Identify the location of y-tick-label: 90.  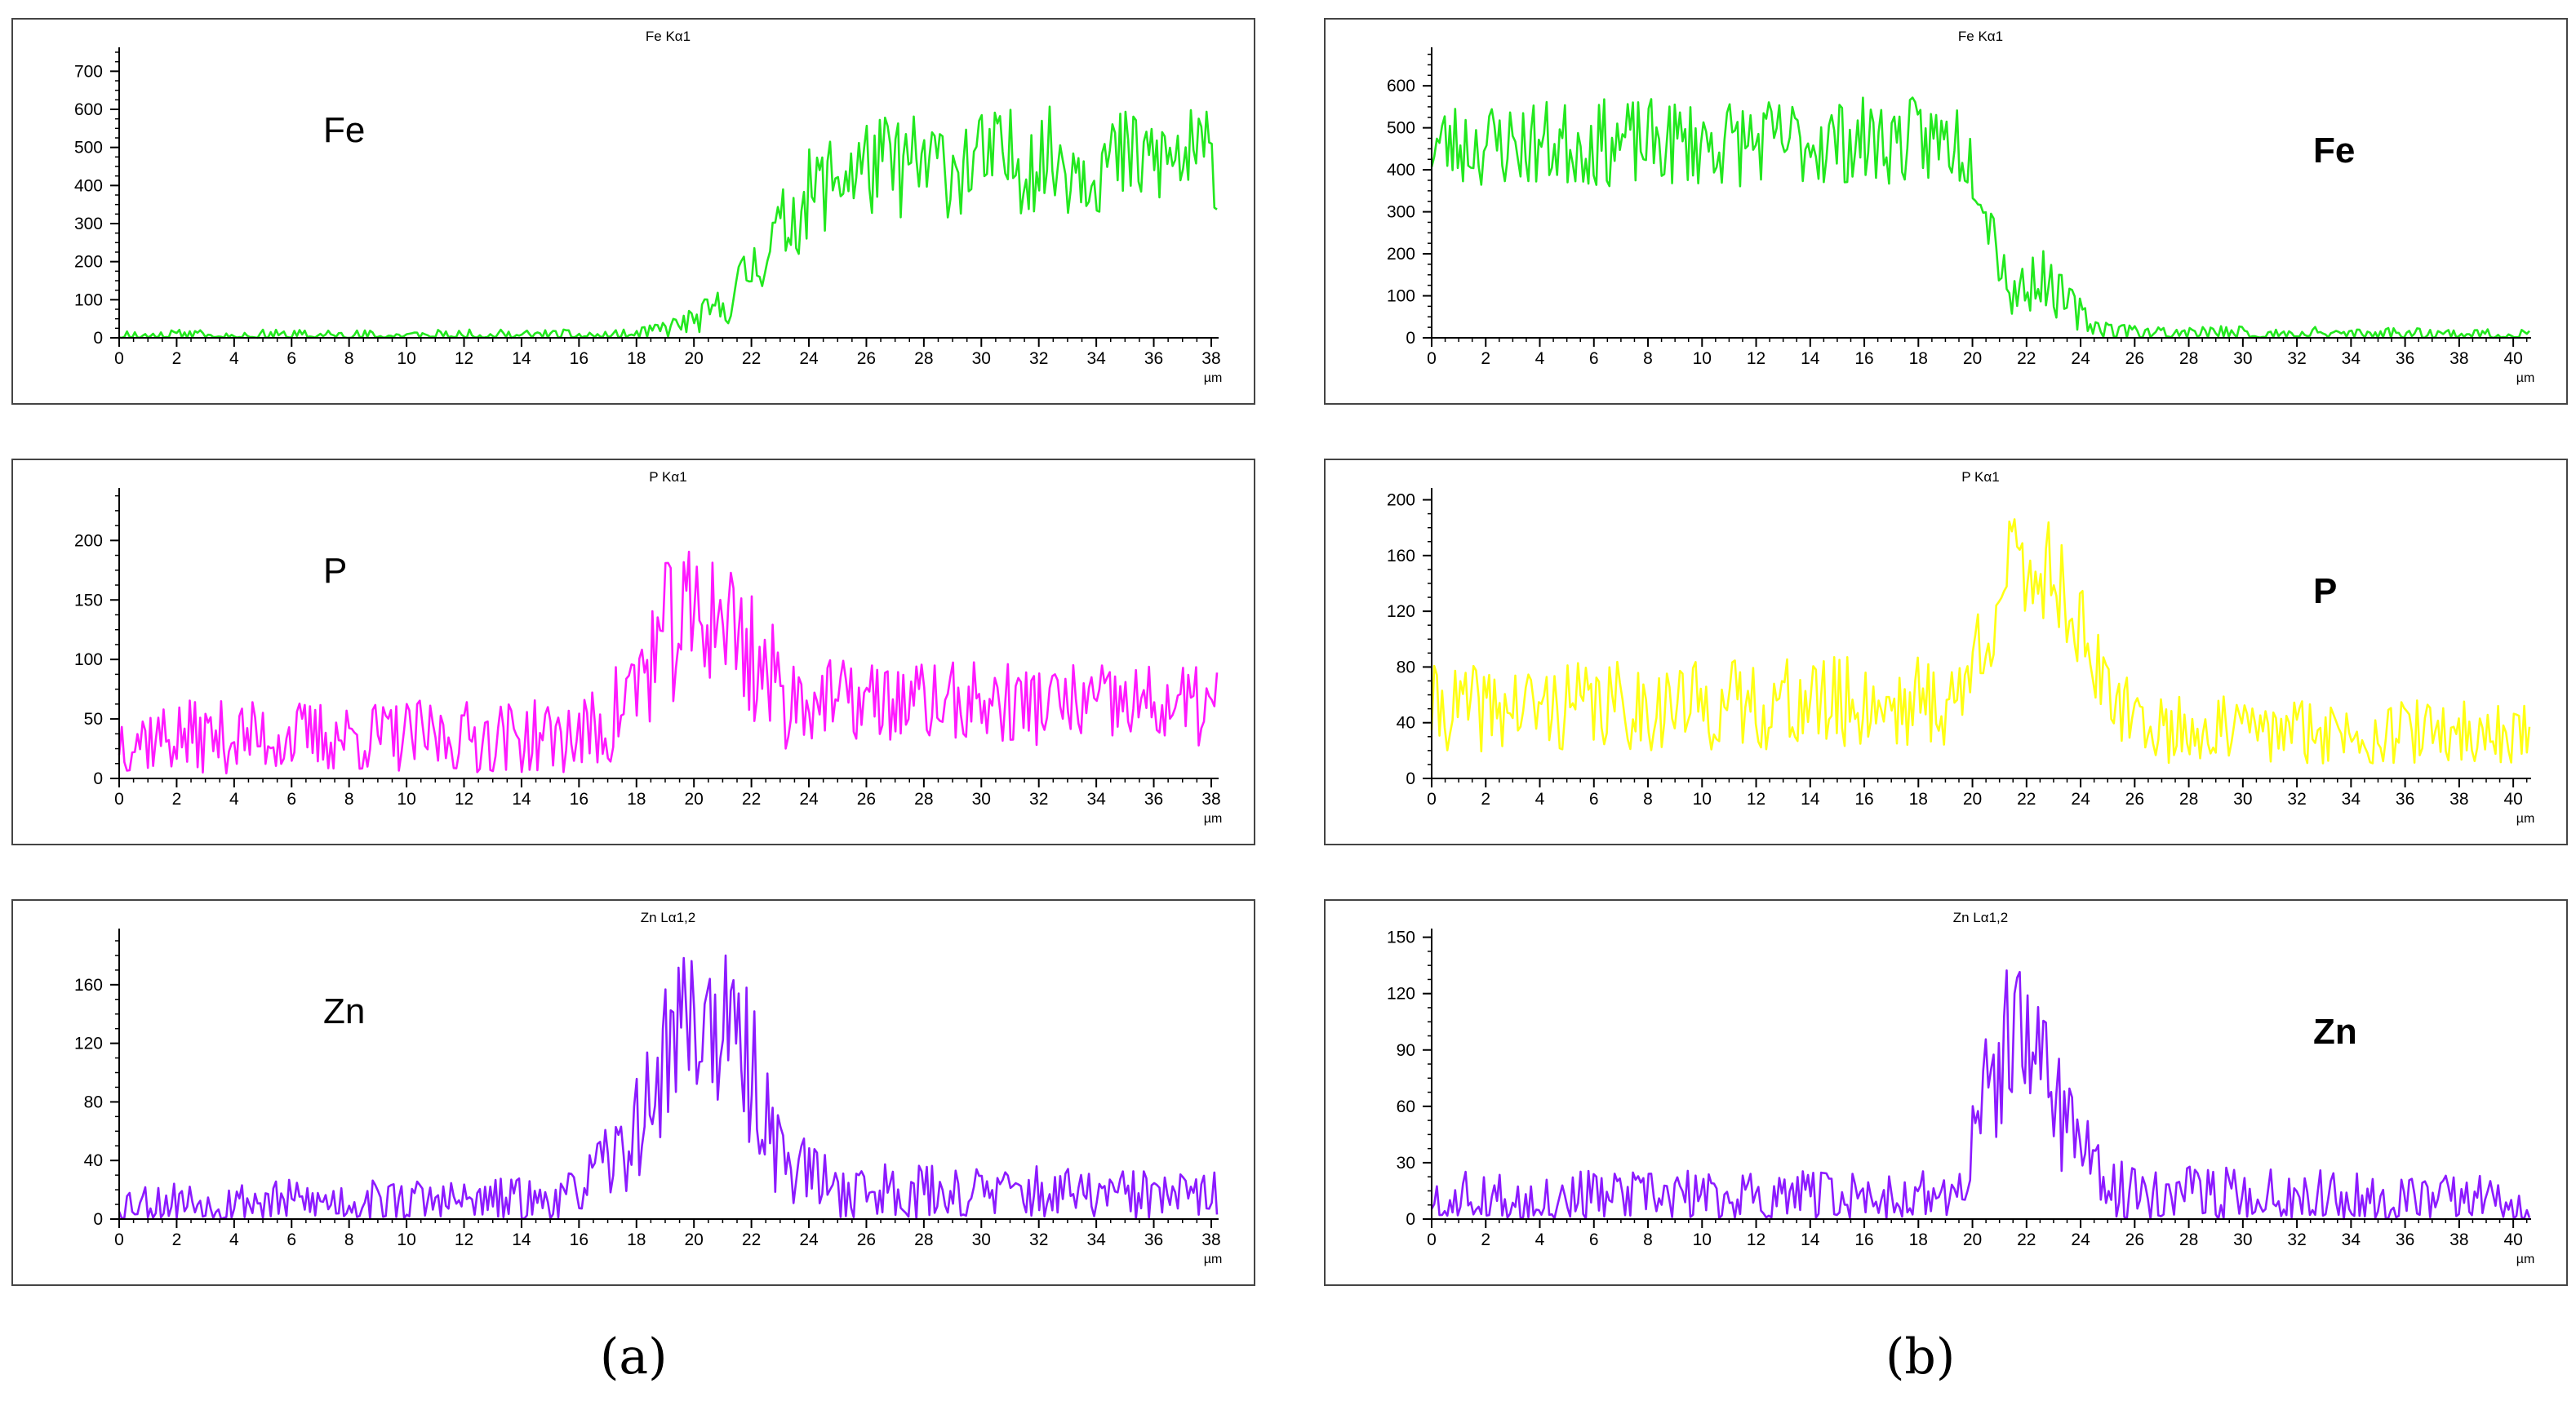
(1406, 1050).